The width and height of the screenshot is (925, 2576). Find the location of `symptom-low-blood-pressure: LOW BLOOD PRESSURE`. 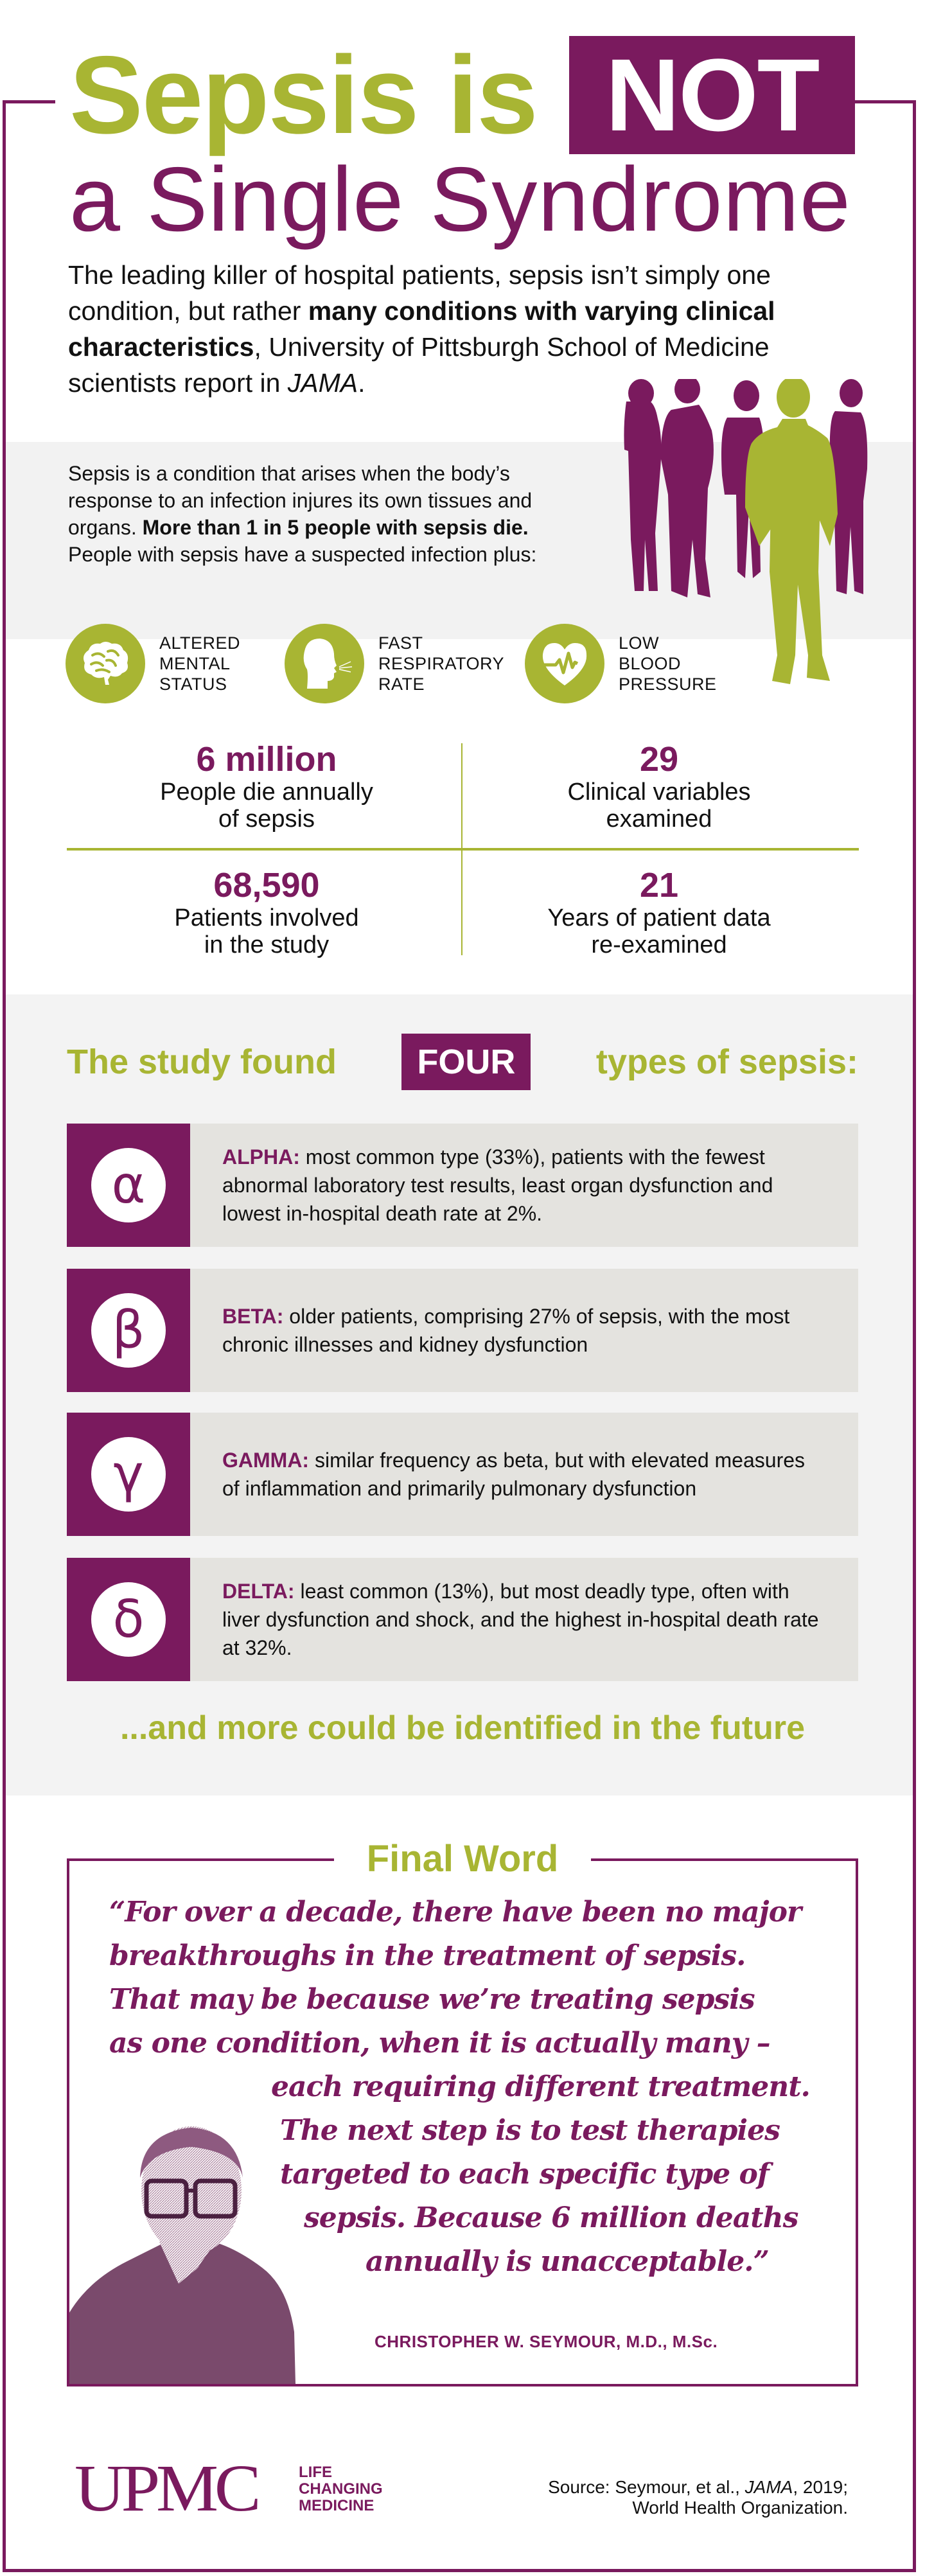

symptom-low-blood-pressure: LOW BLOOD PRESSURE is located at coordinates (621, 663).